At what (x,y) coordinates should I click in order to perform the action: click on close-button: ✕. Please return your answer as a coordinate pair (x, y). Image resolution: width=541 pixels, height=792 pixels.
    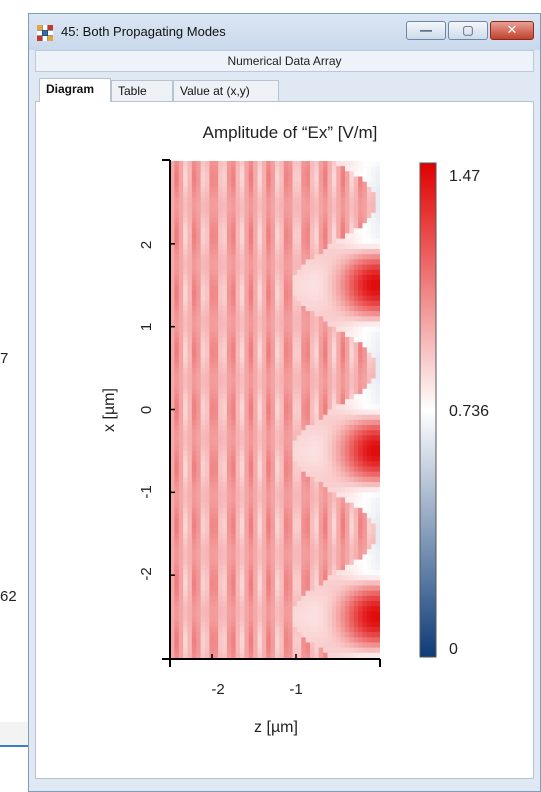
    Looking at the image, I should click on (512, 30).